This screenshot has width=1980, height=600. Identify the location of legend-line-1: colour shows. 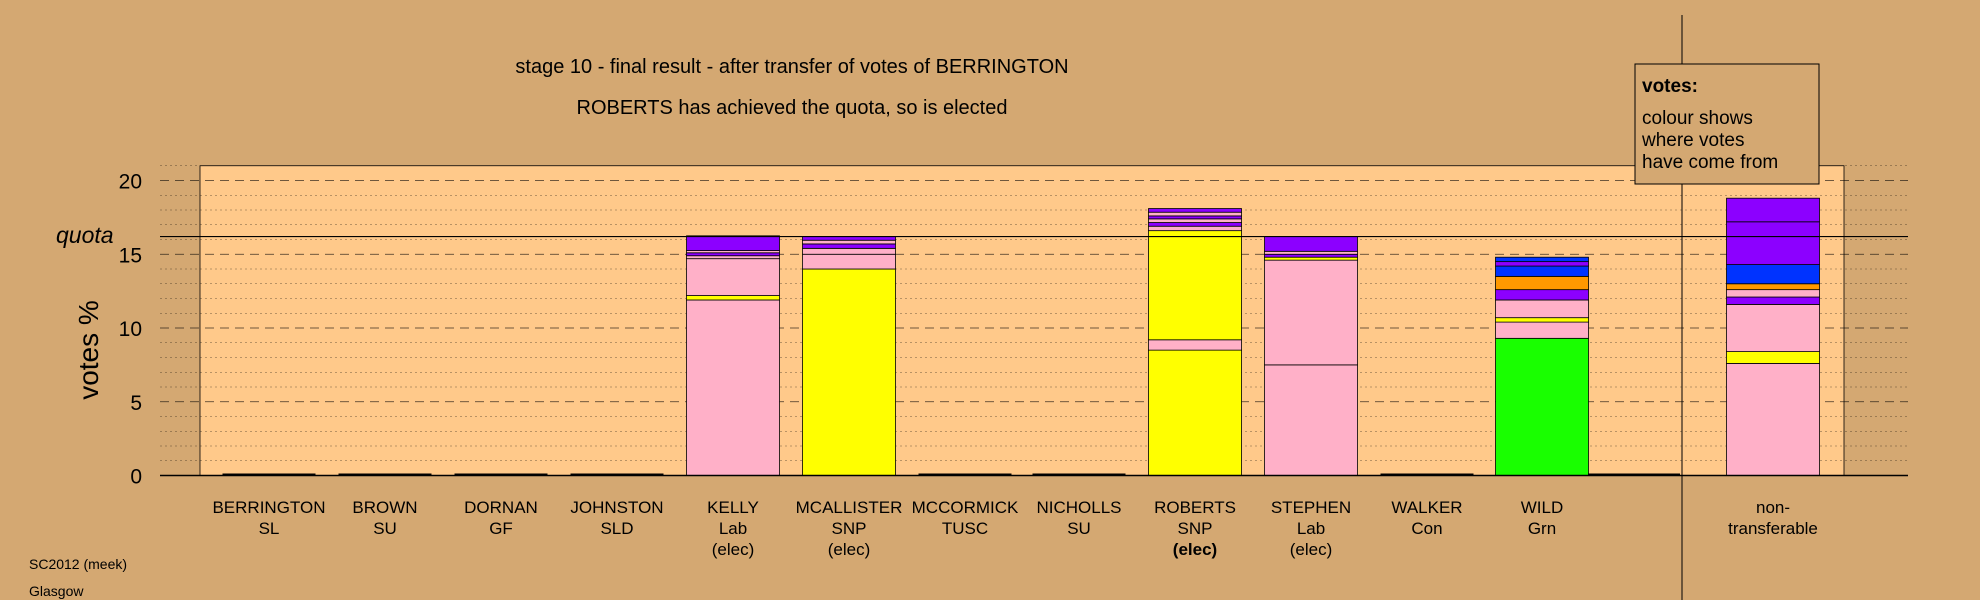
(1697, 118).